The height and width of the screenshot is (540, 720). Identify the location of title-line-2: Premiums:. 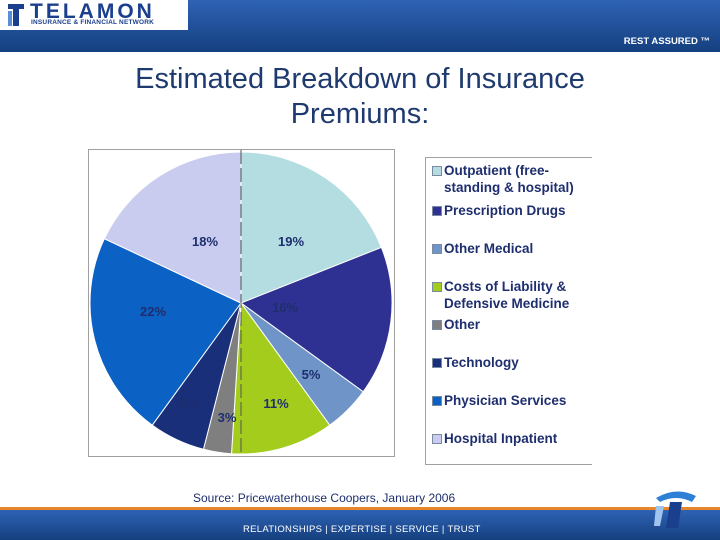
(360, 114).